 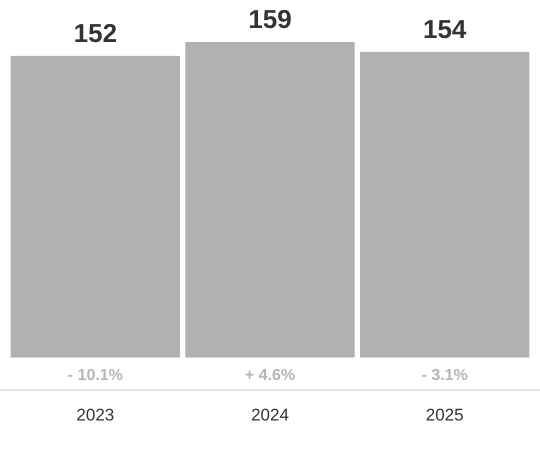 What do you see at coordinates (270, 375) in the screenshot?
I see `text: + 4.6%` at bounding box center [270, 375].